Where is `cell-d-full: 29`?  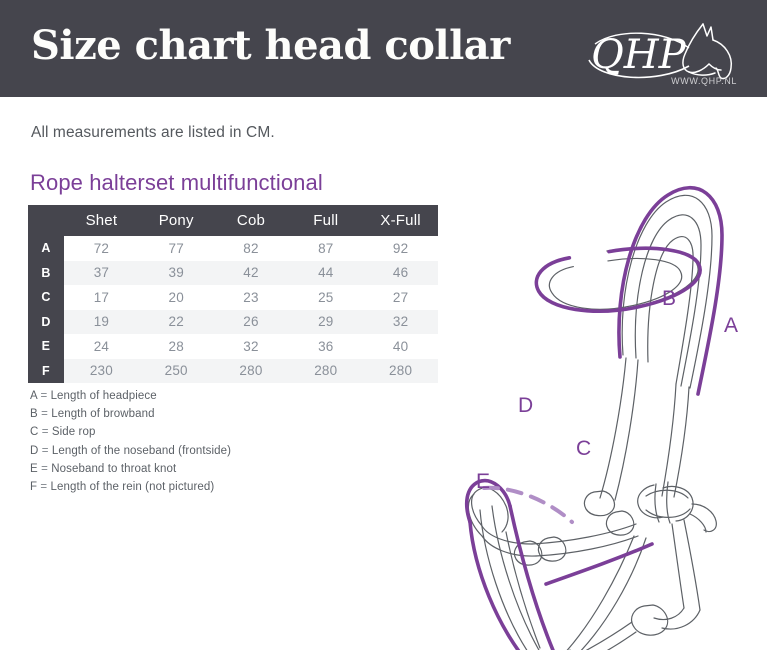 cell-d-full: 29 is located at coordinates (326, 321).